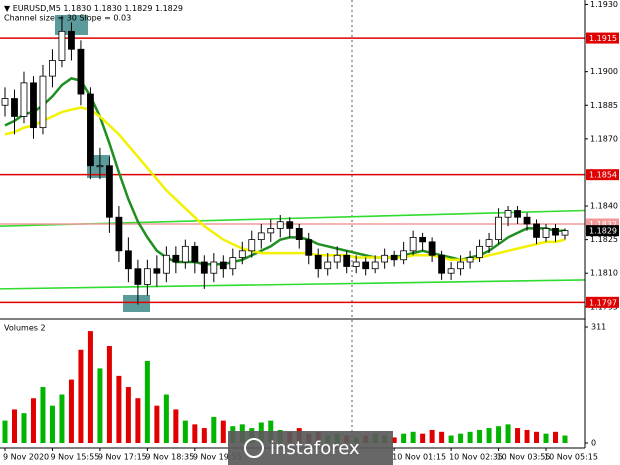 This screenshot has height=465, width=620. I want to click on watermark: instaforex, so click(310, 448).